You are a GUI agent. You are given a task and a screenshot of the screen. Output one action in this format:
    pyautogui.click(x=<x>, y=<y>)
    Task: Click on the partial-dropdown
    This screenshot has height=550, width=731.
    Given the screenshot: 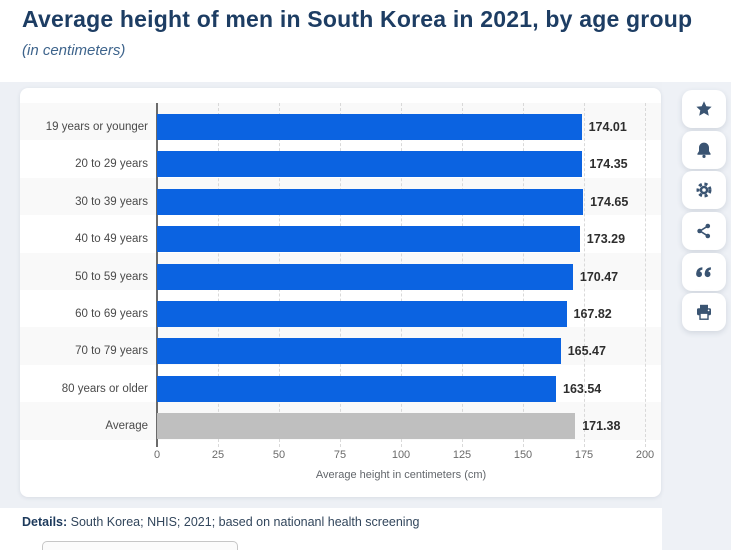 What is the action you would take?
    pyautogui.click(x=140, y=545)
    